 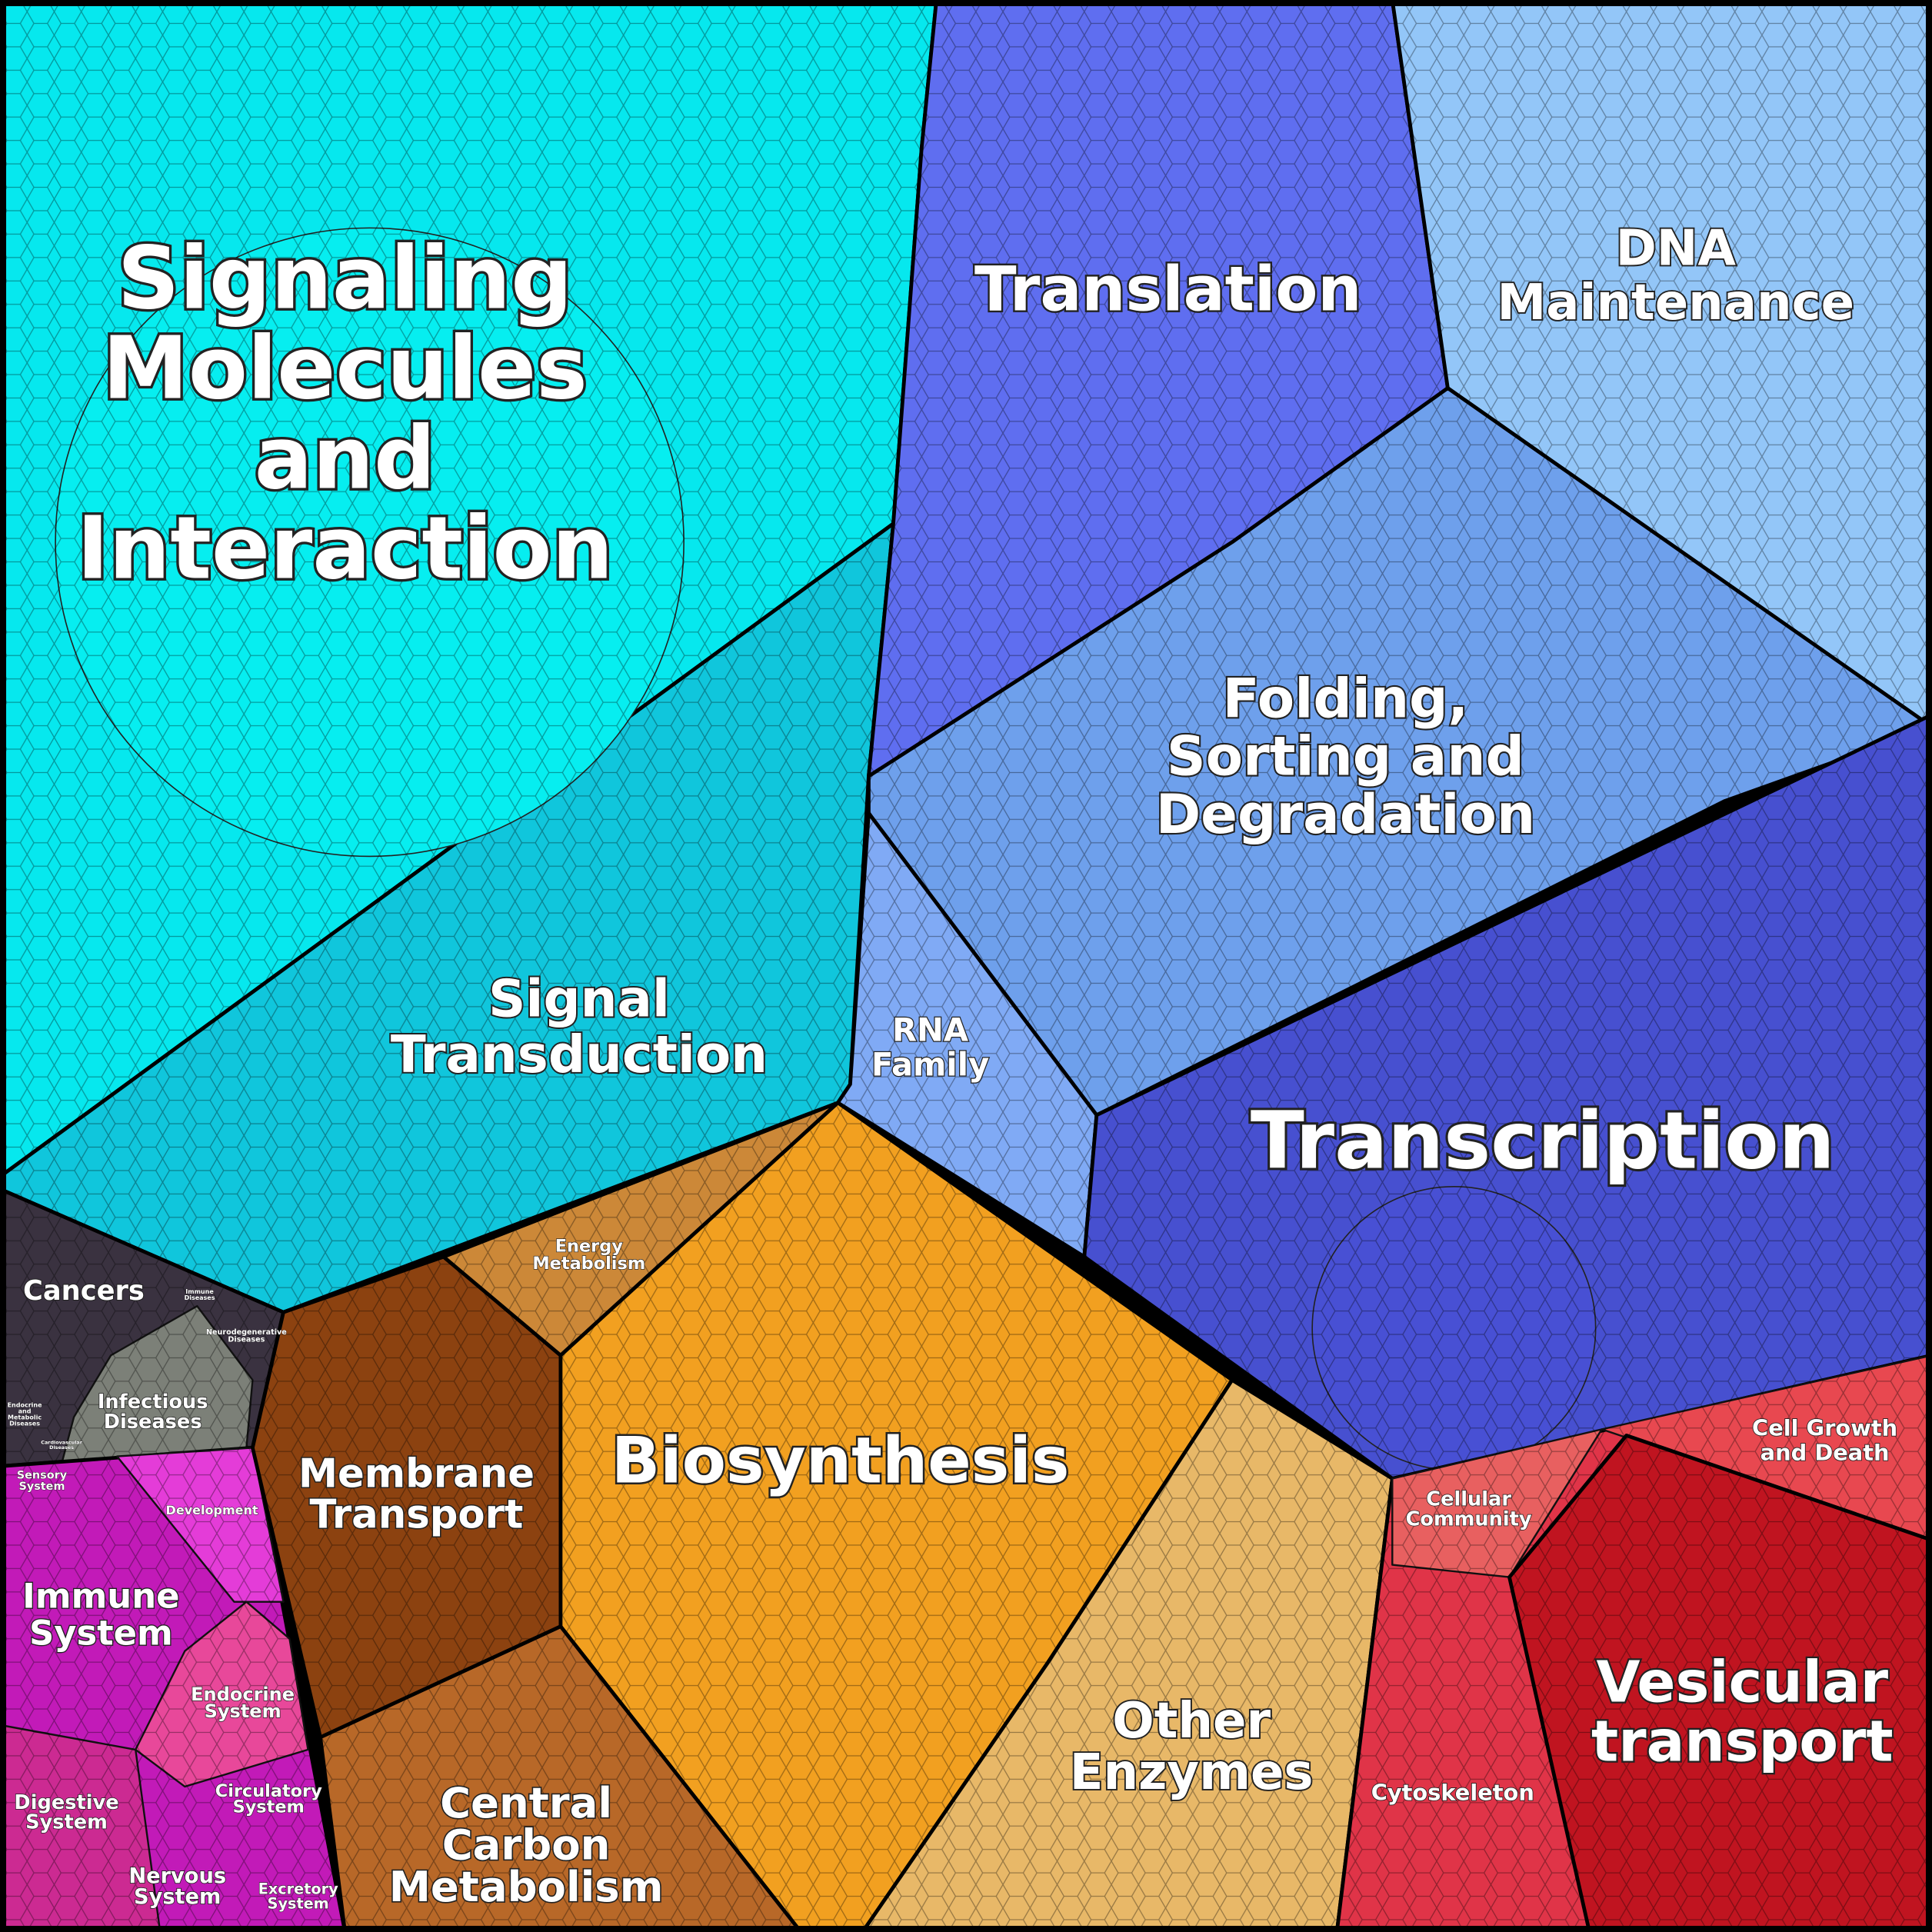 I want to click on region-label: Cardiovascular Diseases, so click(x=61, y=1445).